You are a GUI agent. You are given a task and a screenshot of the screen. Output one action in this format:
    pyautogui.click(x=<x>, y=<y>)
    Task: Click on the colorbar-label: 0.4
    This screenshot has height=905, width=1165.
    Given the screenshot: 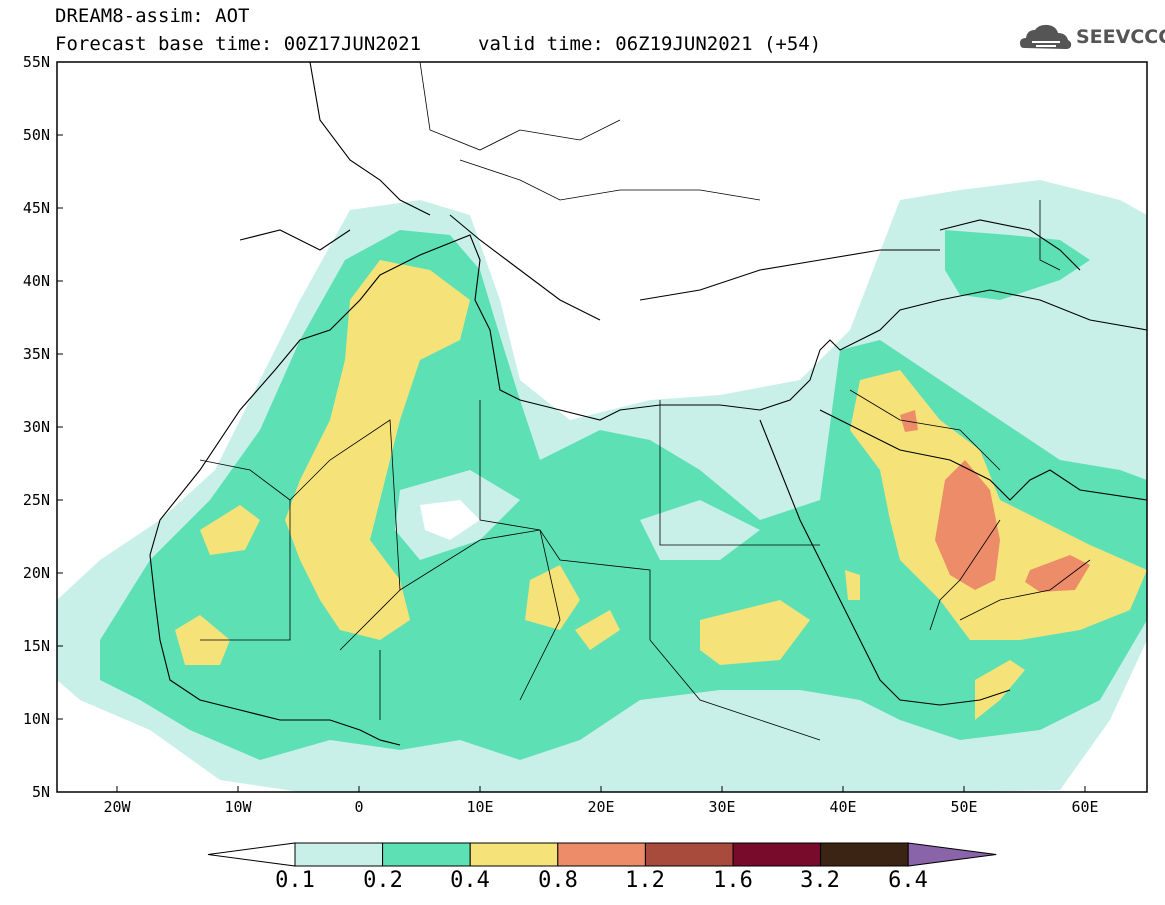 What is the action you would take?
    pyautogui.click(x=470, y=880)
    